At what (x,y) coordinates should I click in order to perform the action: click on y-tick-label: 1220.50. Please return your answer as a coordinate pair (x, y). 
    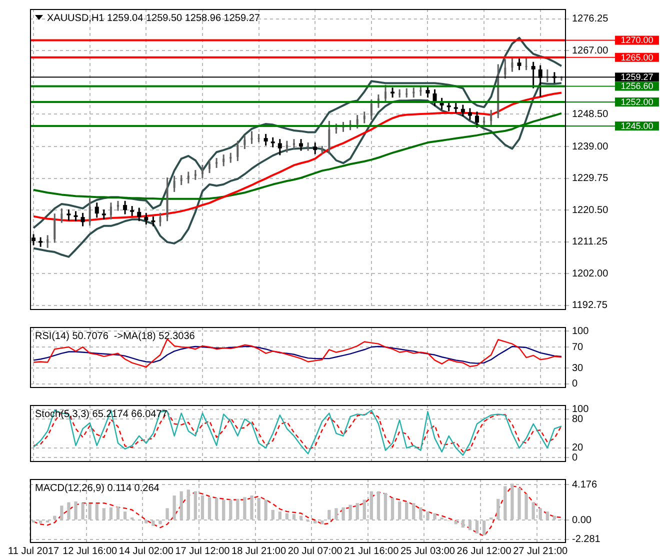
    Looking at the image, I should click on (590, 210).